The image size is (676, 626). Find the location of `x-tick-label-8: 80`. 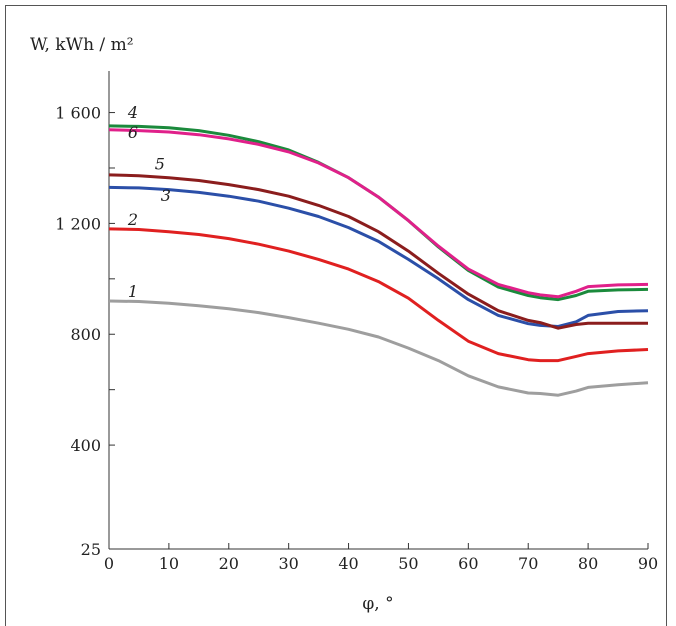

x-tick-label-8: 80 is located at coordinates (588, 563).